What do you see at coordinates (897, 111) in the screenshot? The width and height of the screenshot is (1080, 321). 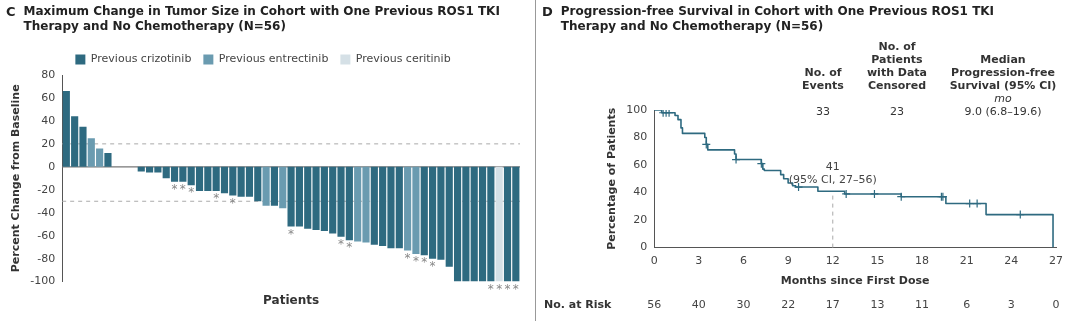 I see `annotation: 23` at bounding box center [897, 111].